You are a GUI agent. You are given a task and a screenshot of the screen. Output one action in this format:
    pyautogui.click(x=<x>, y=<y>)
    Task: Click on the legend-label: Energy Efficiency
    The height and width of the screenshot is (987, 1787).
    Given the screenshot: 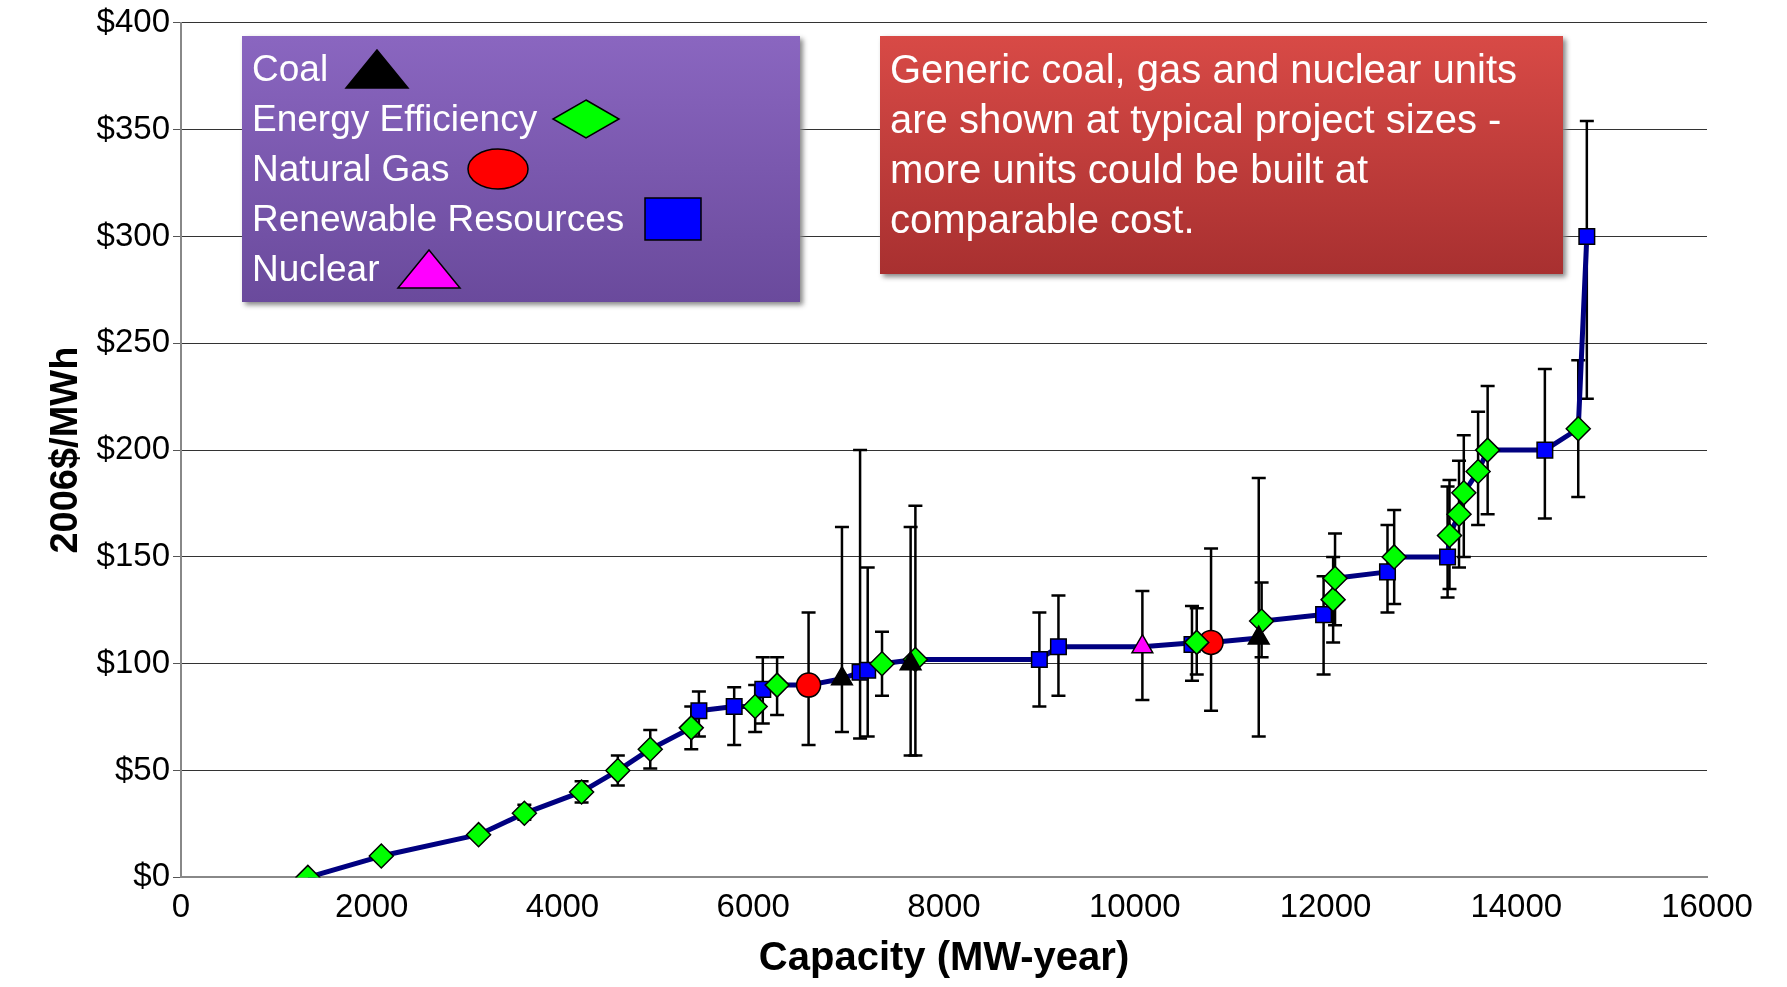 What is the action you would take?
    pyautogui.click(x=395, y=119)
    